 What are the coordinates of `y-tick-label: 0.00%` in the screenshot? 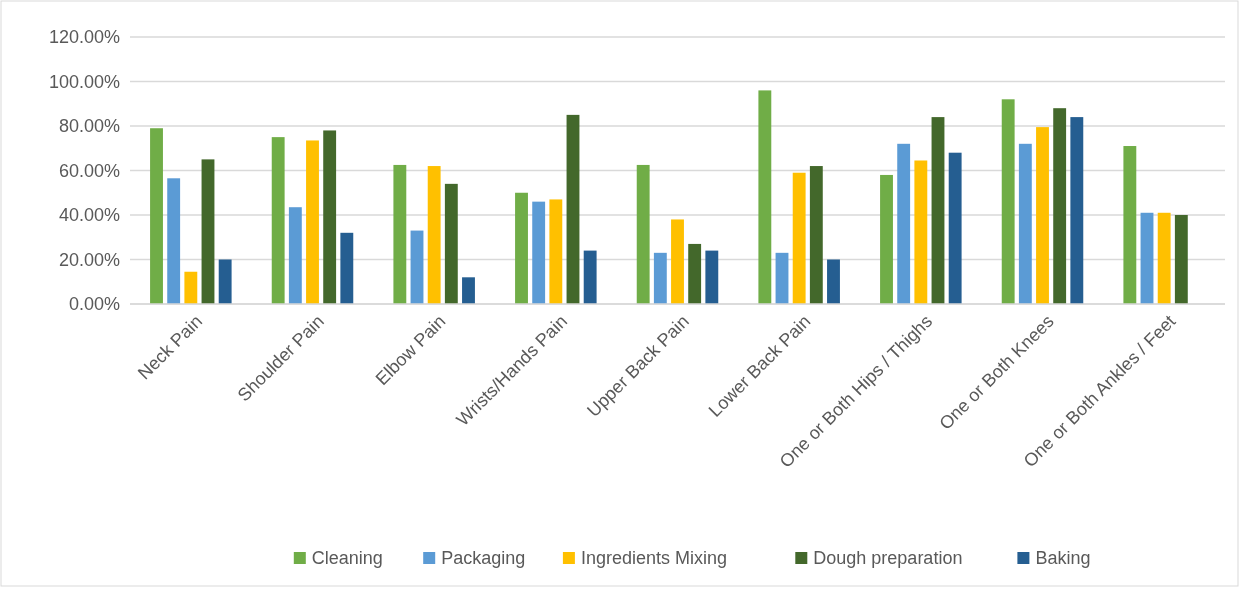 It's located at (94, 304).